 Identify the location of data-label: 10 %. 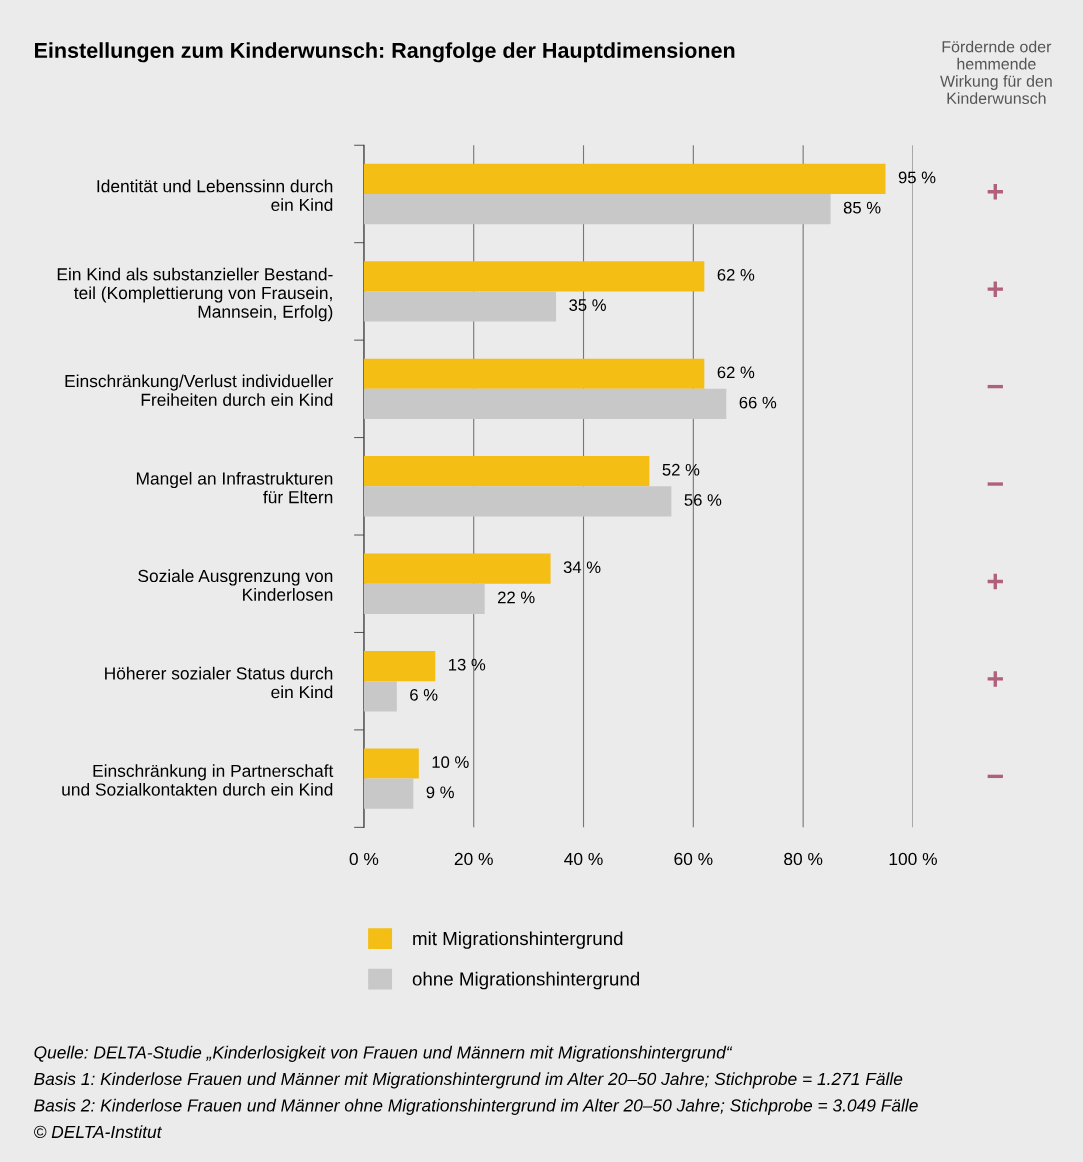
(450, 762).